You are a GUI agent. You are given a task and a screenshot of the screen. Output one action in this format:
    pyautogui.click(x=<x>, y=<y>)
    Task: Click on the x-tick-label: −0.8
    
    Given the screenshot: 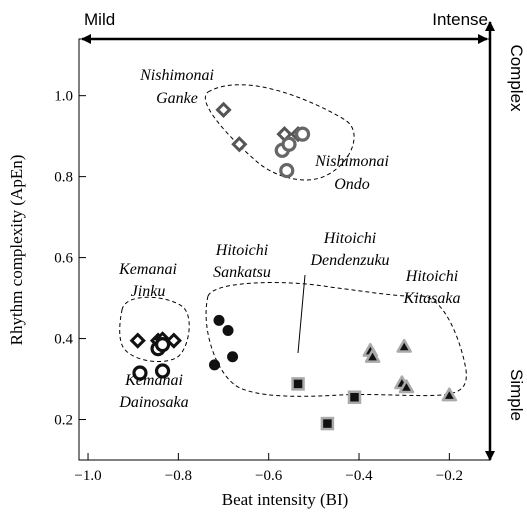 What is the action you would take?
    pyautogui.click(x=178, y=476)
    